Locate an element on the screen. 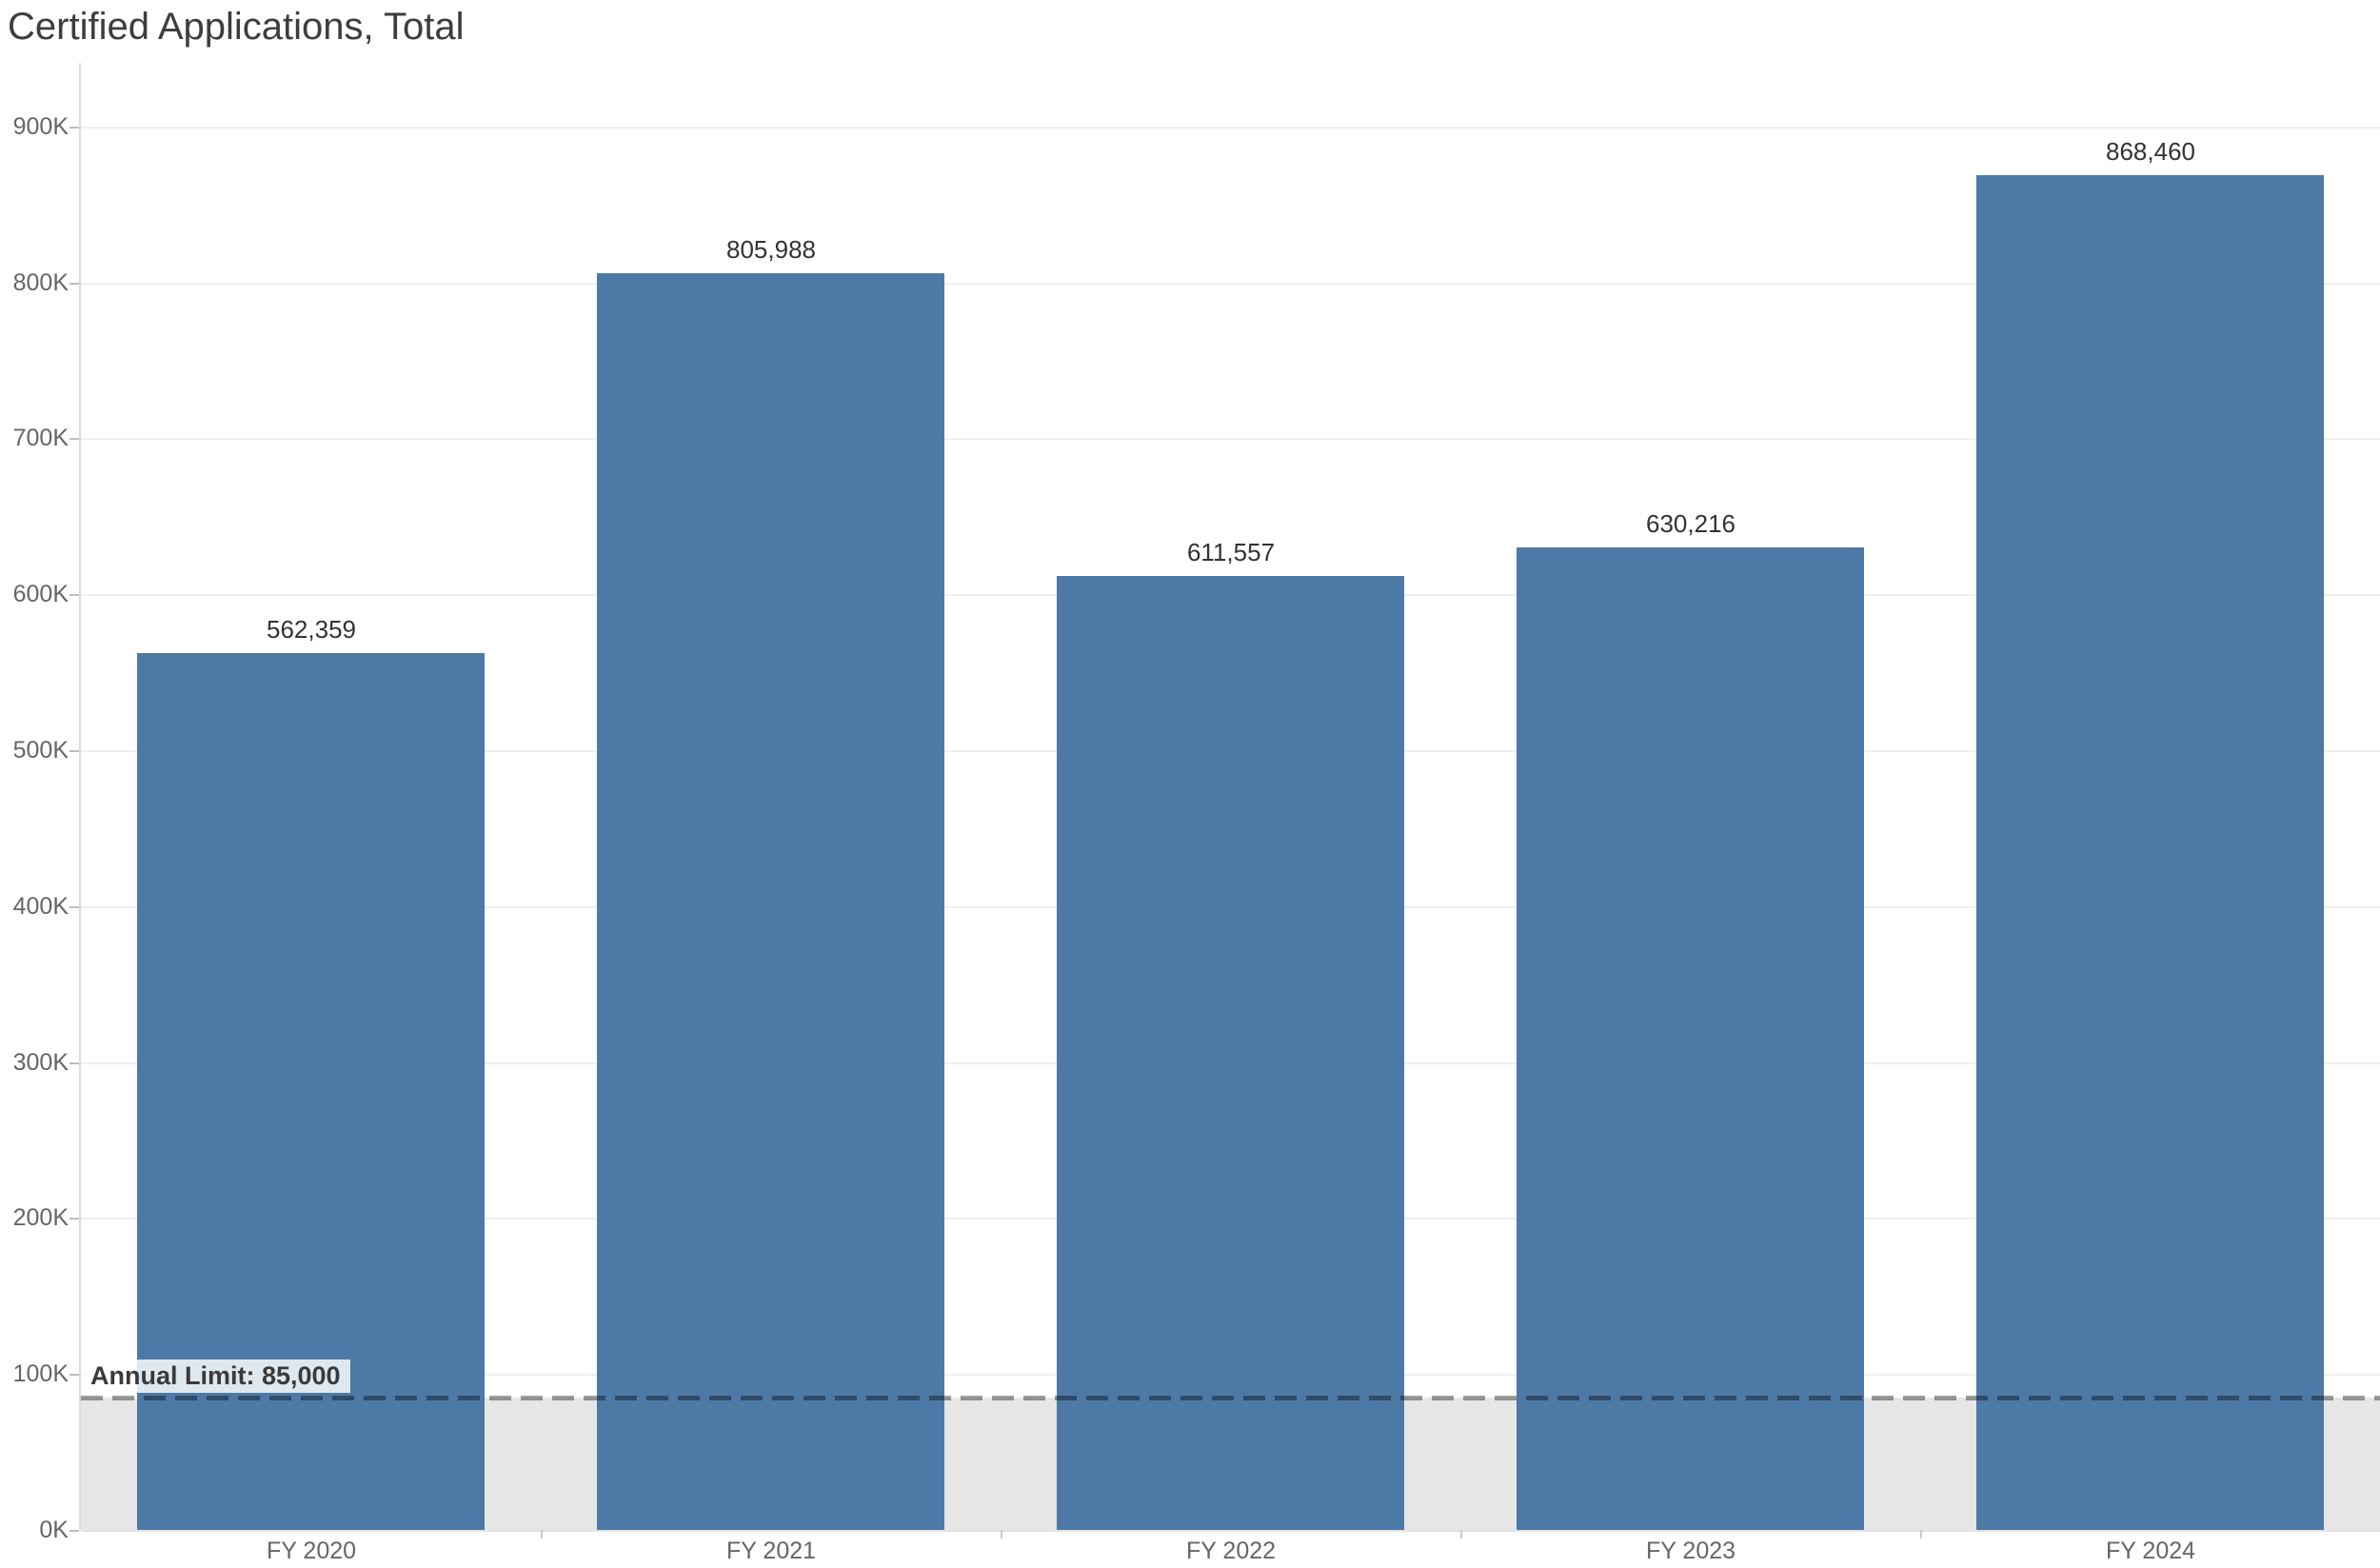 The height and width of the screenshot is (1568, 2380). y-axis-tick-0k is located at coordinates (74, 1531).